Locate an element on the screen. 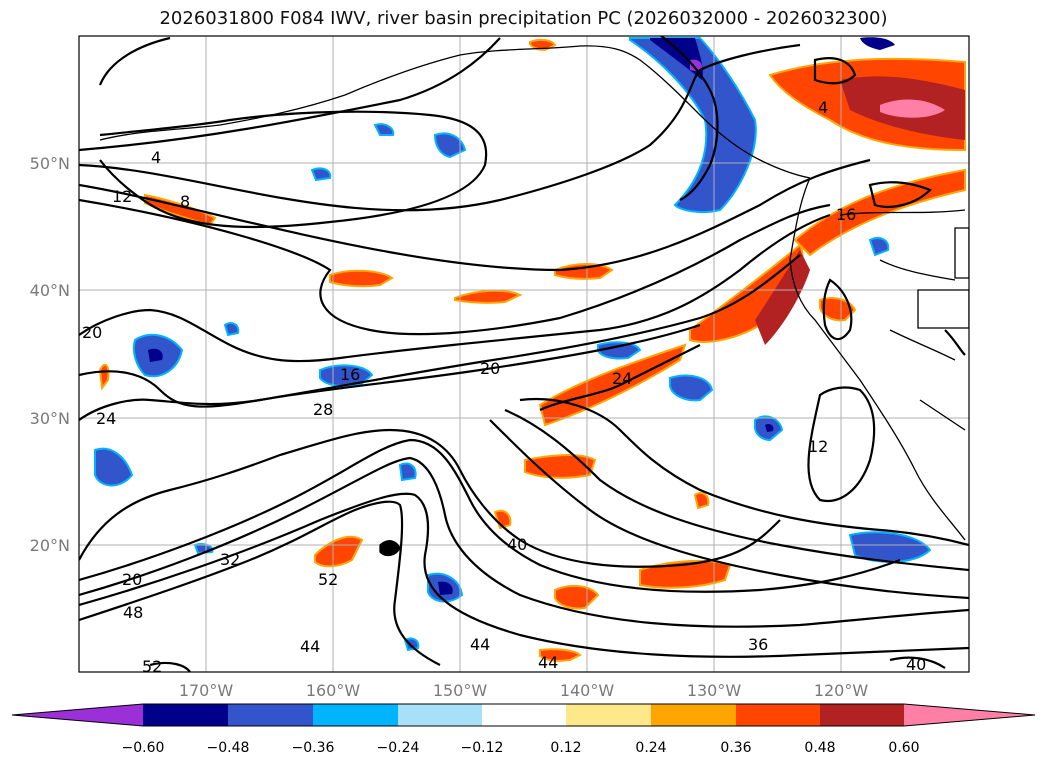 The image size is (1047, 765). colorbar-tick-label: −0.36 is located at coordinates (313, 748).